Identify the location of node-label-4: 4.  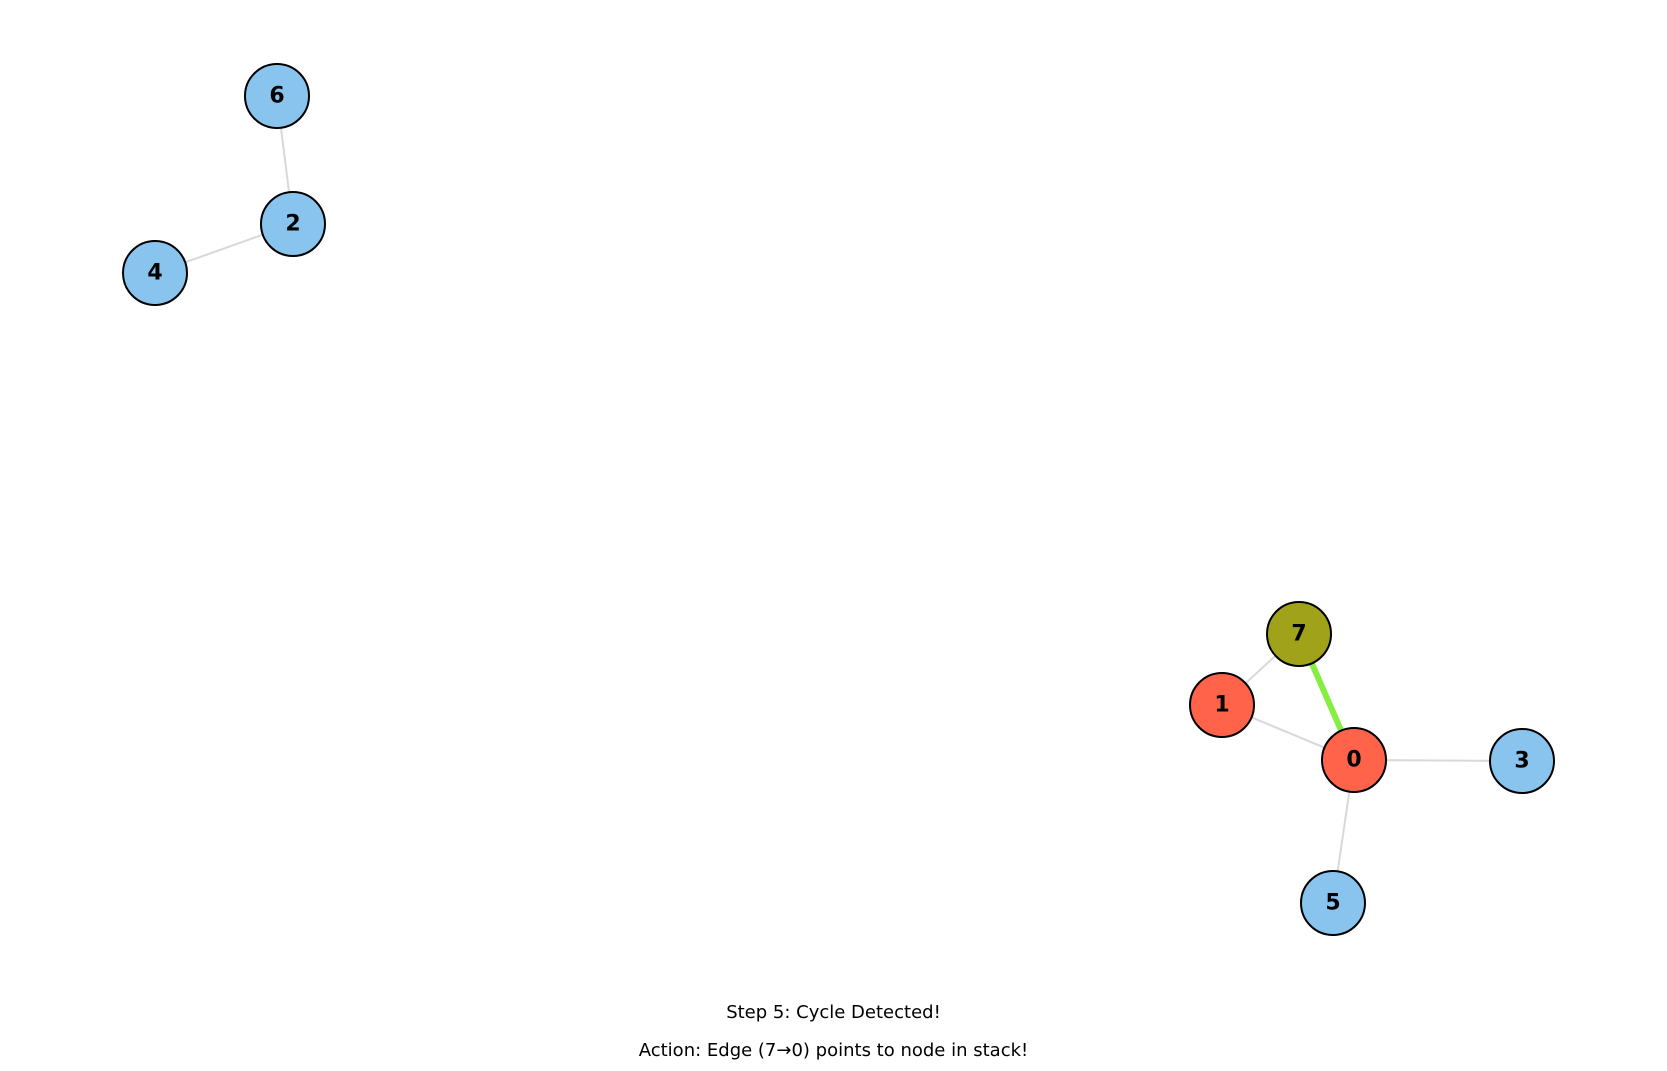
(154, 273).